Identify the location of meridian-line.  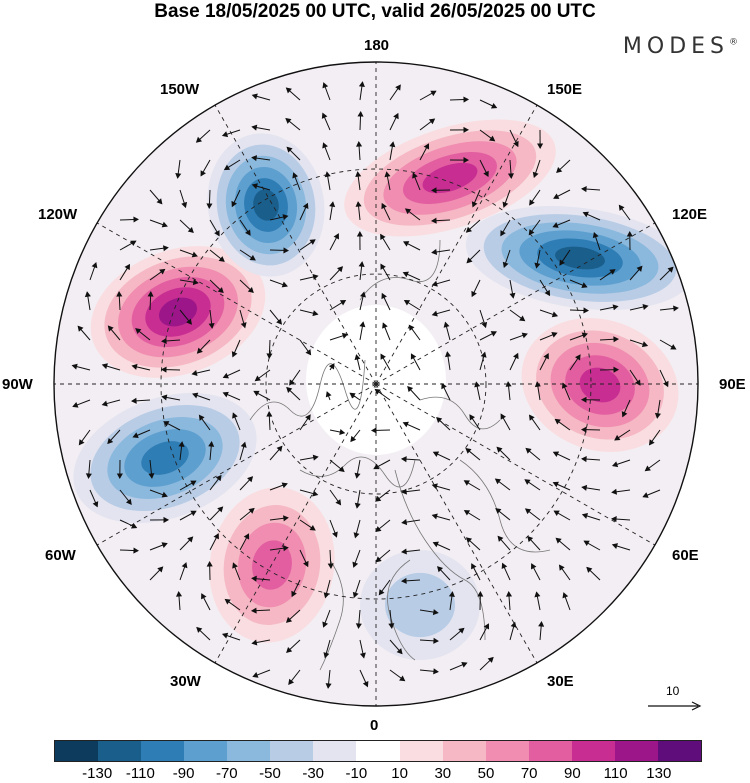
(456, 523).